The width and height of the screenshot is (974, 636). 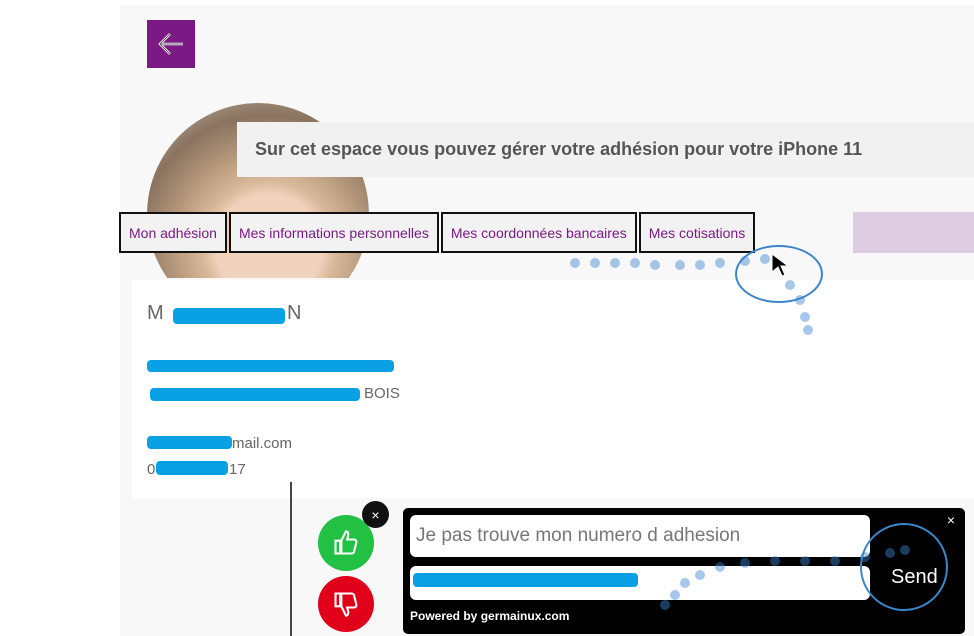 I want to click on thumbs-up-icon, so click(x=346, y=542).